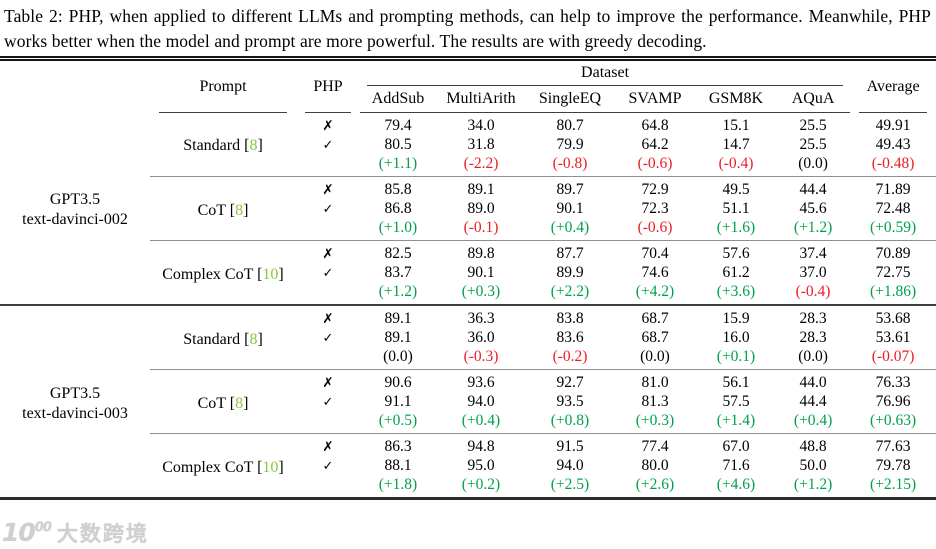 This screenshot has height=549, width=936. I want to click on score-cell: 91.1, so click(398, 401).